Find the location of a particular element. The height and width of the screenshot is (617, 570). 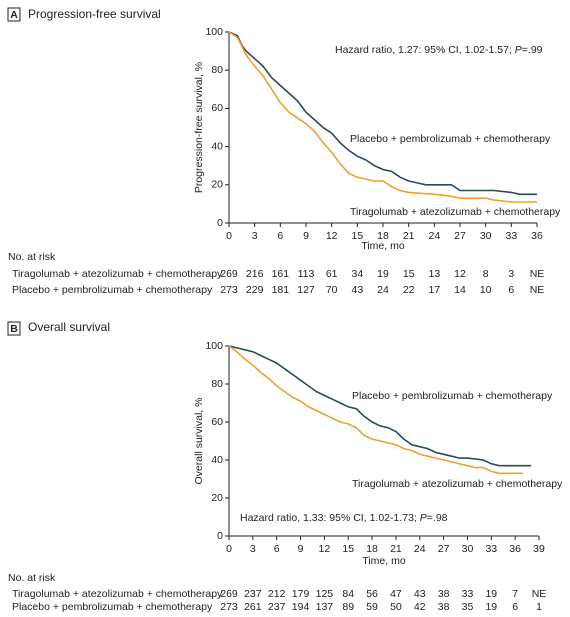

annotation-italic: P is located at coordinates (423, 518).